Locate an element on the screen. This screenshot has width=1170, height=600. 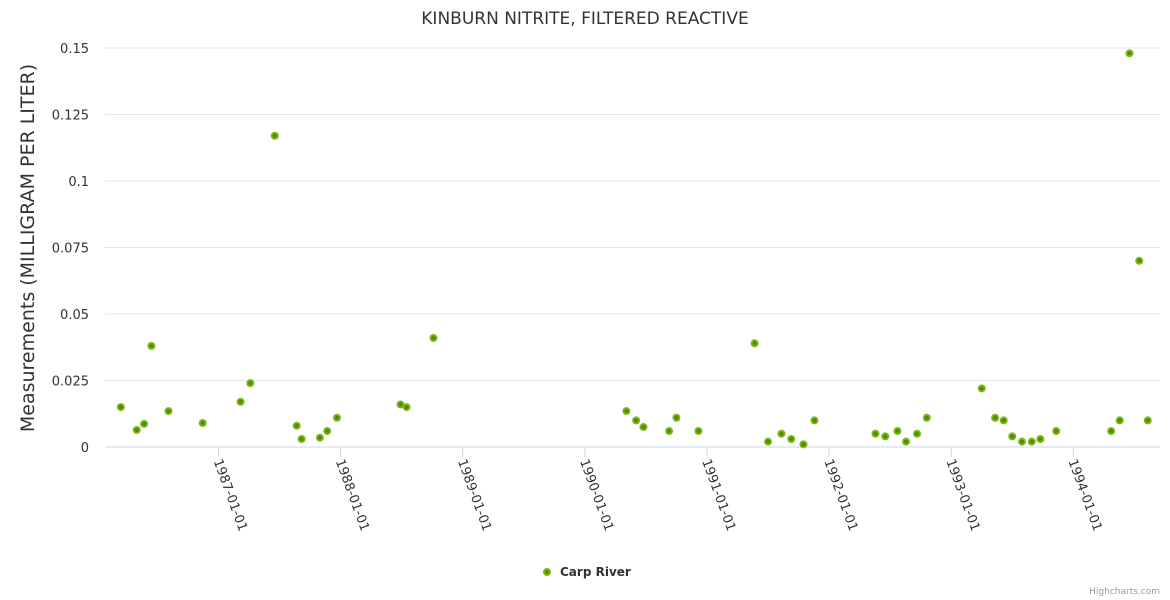
x-tick-label: 1993-01-01 is located at coordinates (962, 495).